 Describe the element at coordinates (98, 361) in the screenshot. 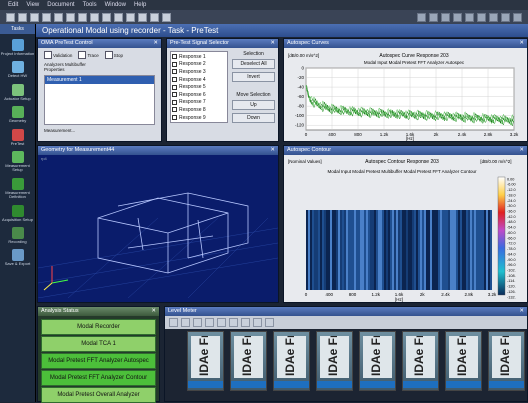

I see `status-item: Modal Pretest FFT Analyzer Autospec` at that location.